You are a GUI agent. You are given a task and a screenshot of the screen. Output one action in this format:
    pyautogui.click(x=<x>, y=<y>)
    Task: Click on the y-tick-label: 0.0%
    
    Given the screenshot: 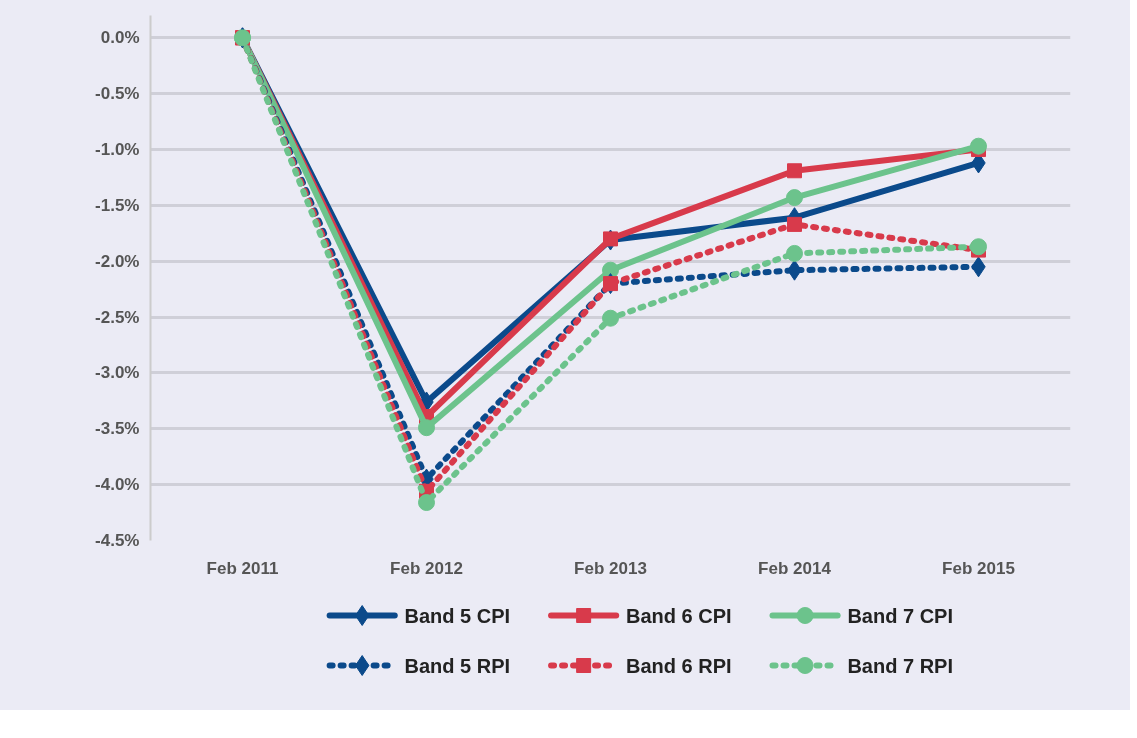 What is the action you would take?
    pyautogui.click(x=120, y=38)
    